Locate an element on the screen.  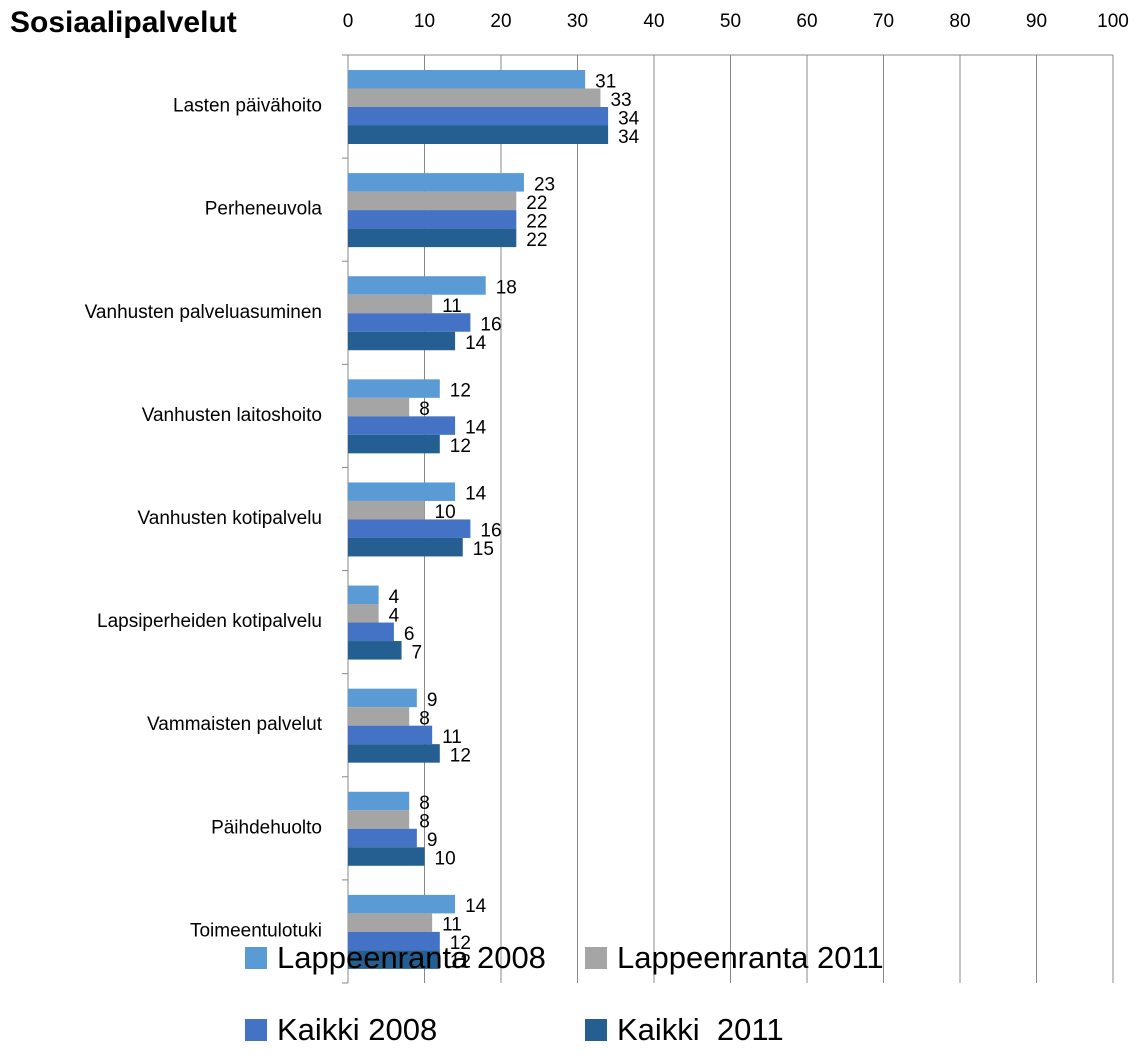
data-label: 31 is located at coordinates (605, 81).